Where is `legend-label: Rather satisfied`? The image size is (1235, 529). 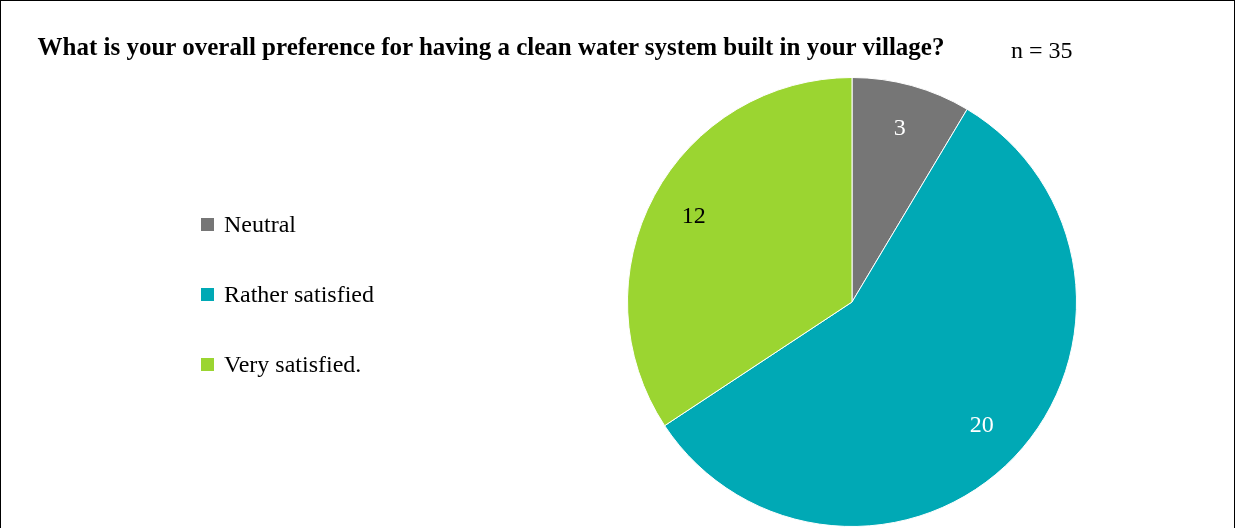 legend-label: Rather satisfied is located at coordinates (299, 294).